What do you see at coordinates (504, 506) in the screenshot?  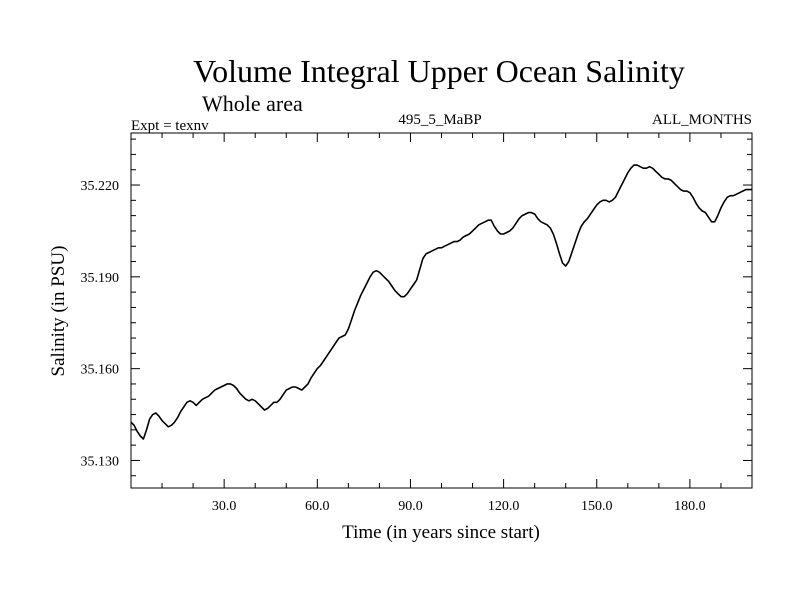 I see `x-tick-label: 120.0` at bounding box center [504, 506].